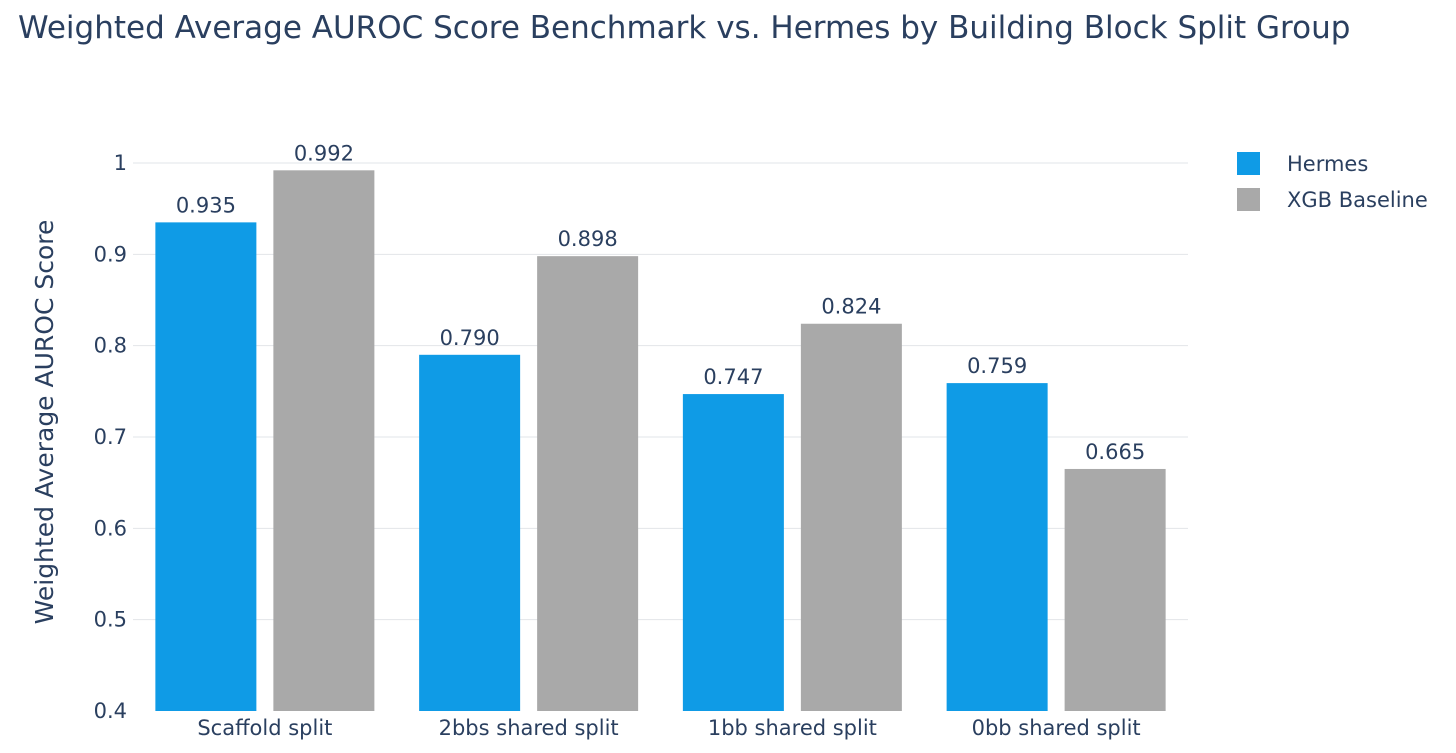 This screenshot has width=1456, height=753. Describe the element at coordinates (1248, 199) in the screenshot. I see `legend-swatch-xgb-baseline` at that location.